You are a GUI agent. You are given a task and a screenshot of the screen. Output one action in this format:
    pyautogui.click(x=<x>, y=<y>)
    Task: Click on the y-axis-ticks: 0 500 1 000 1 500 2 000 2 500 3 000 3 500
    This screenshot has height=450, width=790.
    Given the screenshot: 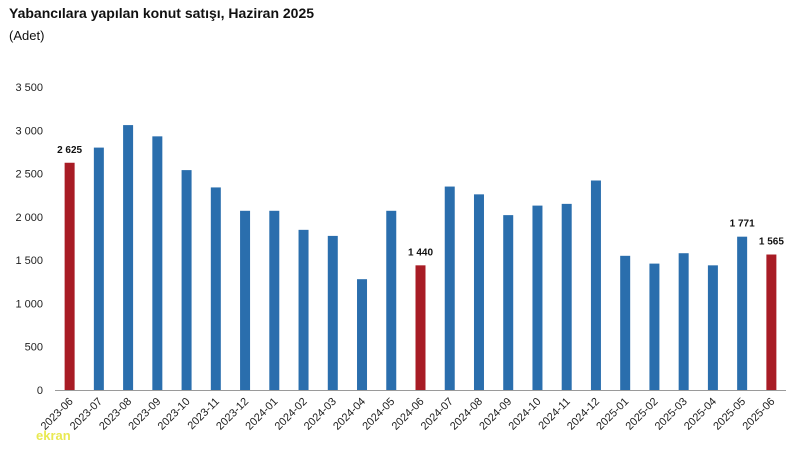 What is the action you would take?
    pyautogui.click(x=29, y=239)
    